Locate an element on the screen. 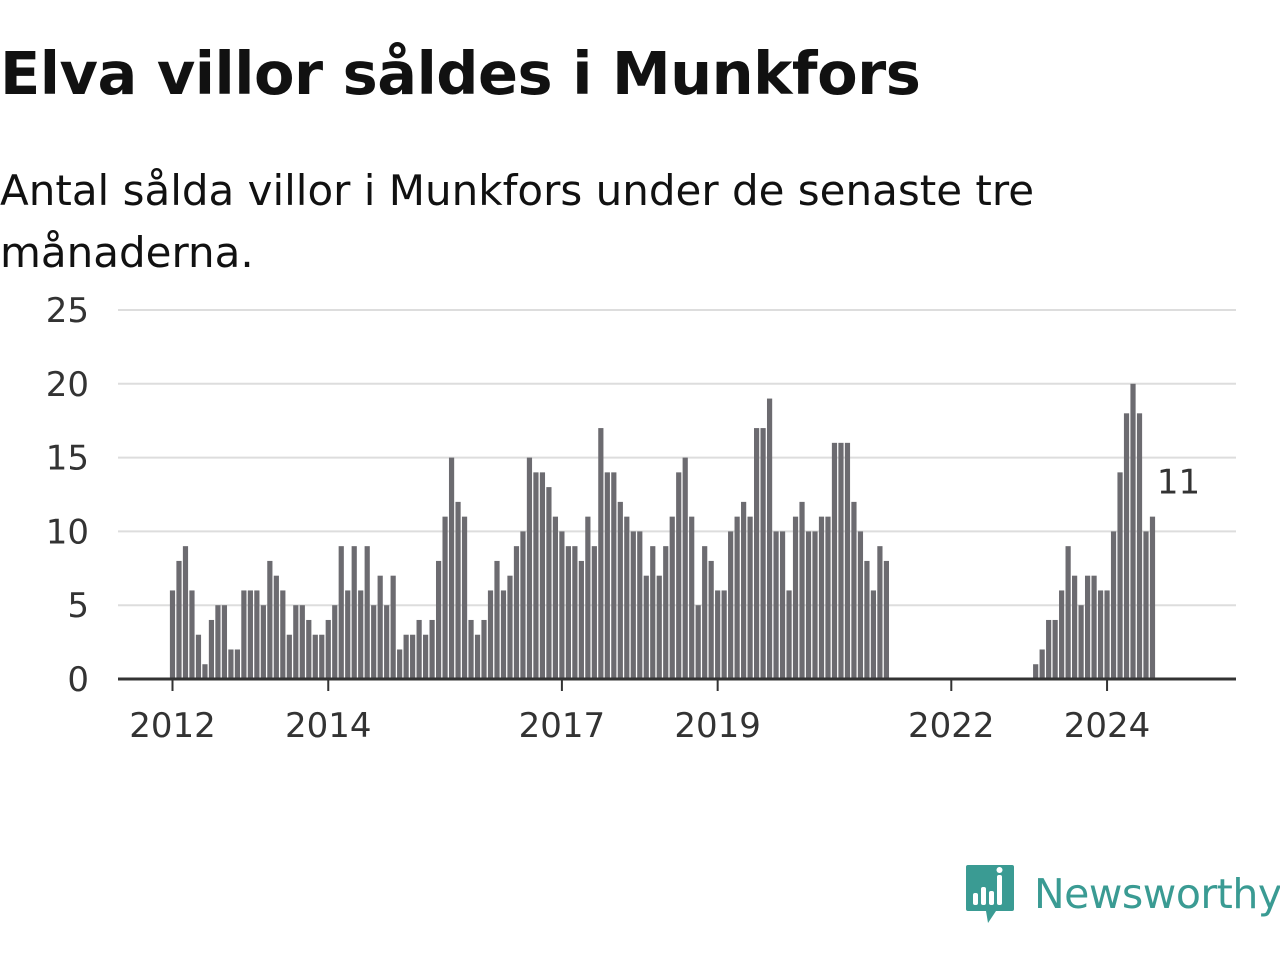  y-tick-label: 10 is located at coordinates (67, 532).